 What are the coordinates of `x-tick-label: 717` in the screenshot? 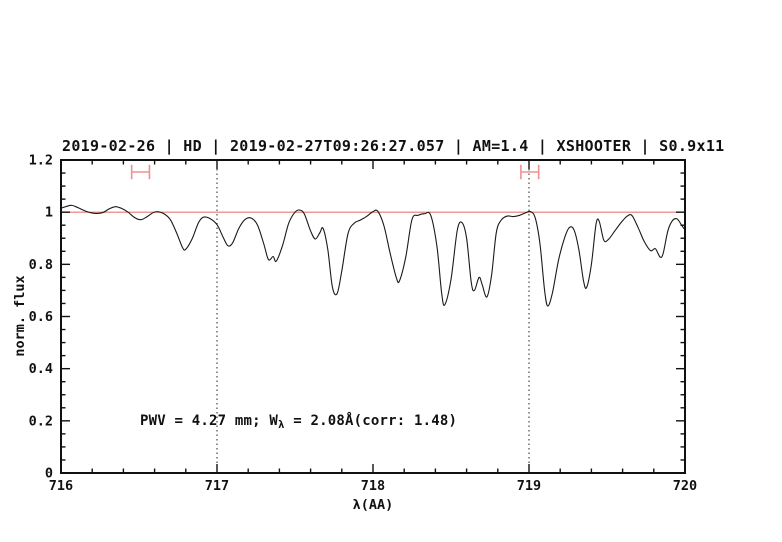 It's located at (217, 486).